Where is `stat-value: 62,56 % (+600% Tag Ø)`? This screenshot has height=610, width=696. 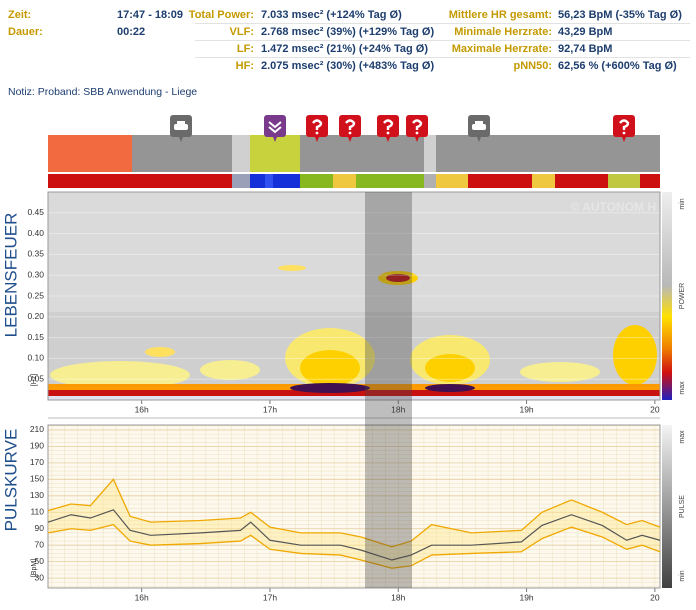 stat-value: 62,56 % (+600% Tag Ø) is located at coordinates (617, 66).